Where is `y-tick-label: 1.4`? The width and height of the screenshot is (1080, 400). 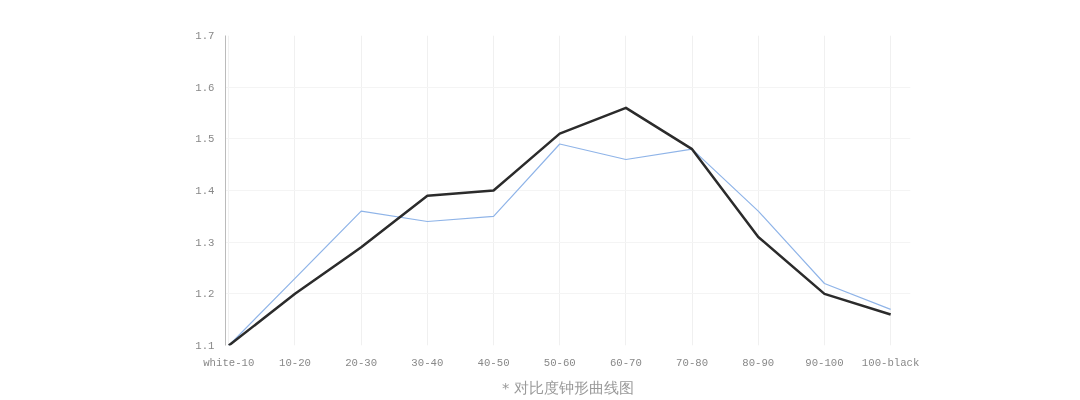
y-tick-label: 1.4 is located at coordinates (205, 191).